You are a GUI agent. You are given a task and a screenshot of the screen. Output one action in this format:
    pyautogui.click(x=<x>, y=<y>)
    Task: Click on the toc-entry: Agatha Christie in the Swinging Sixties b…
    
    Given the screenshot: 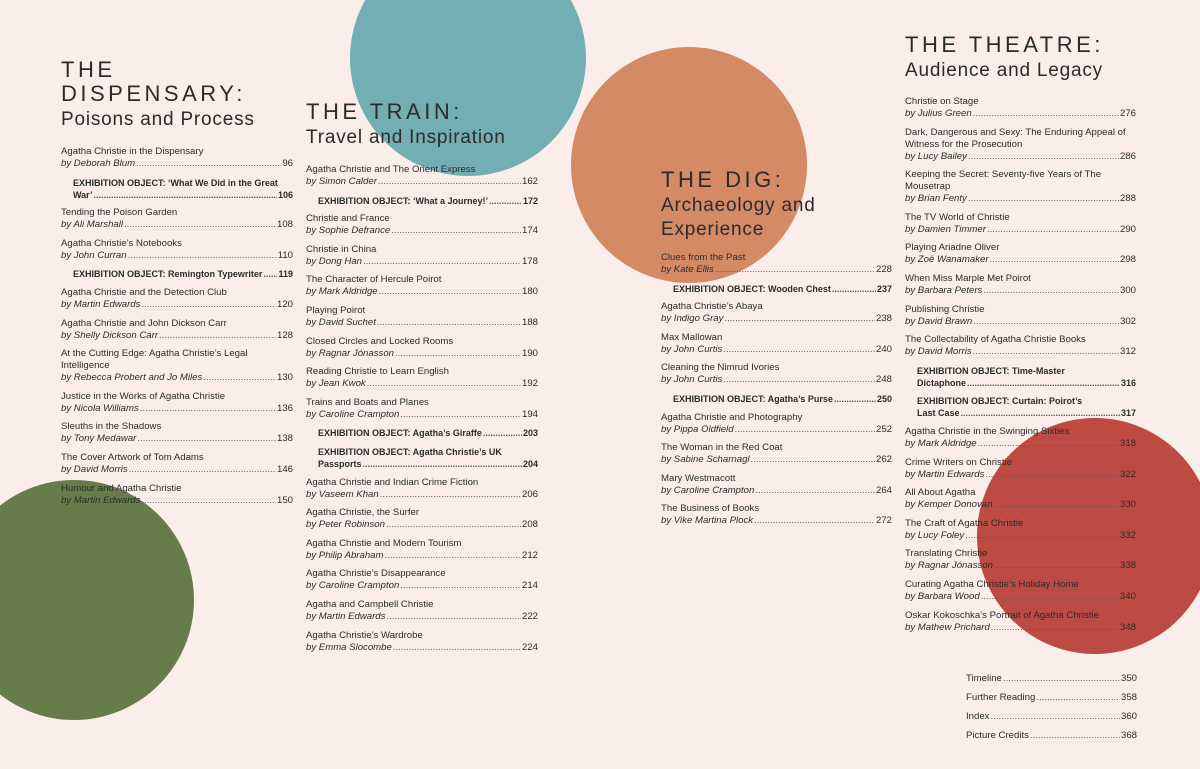 What is the action you would take?
    pyautogui.click(x=1020, y=438)
    